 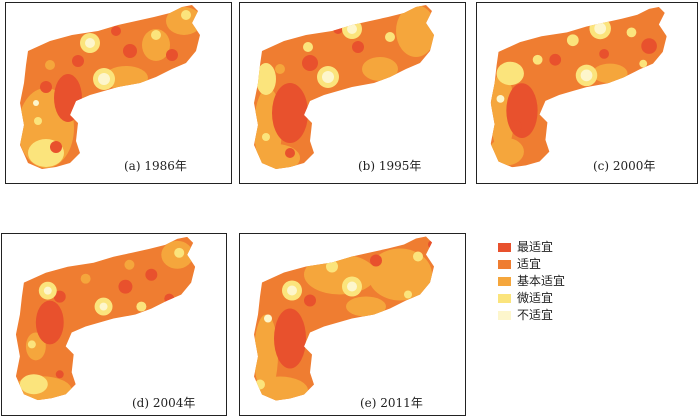 I want to click on panel-caption-a: (a) 1986年, so click(x=155, y=166).